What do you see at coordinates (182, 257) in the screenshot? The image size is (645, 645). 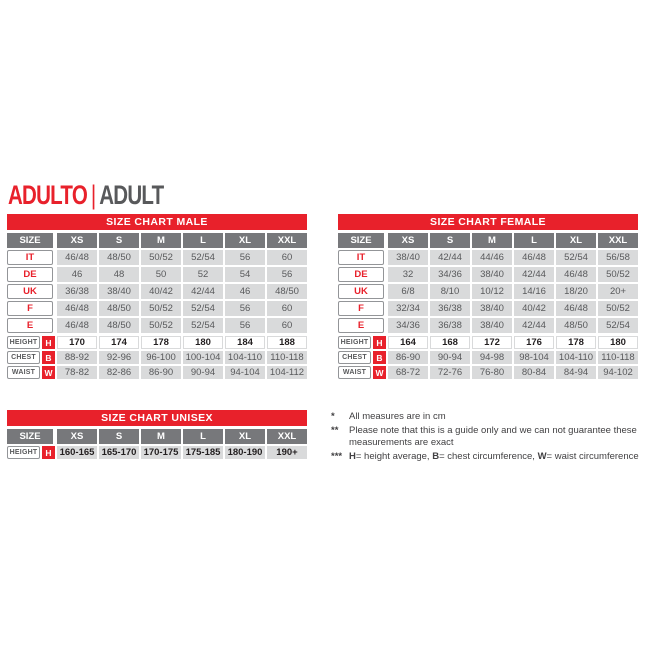 I see `row-cells: 46/48 48/50 50/52 52/54 56 60` at bounding box center [182, 257].